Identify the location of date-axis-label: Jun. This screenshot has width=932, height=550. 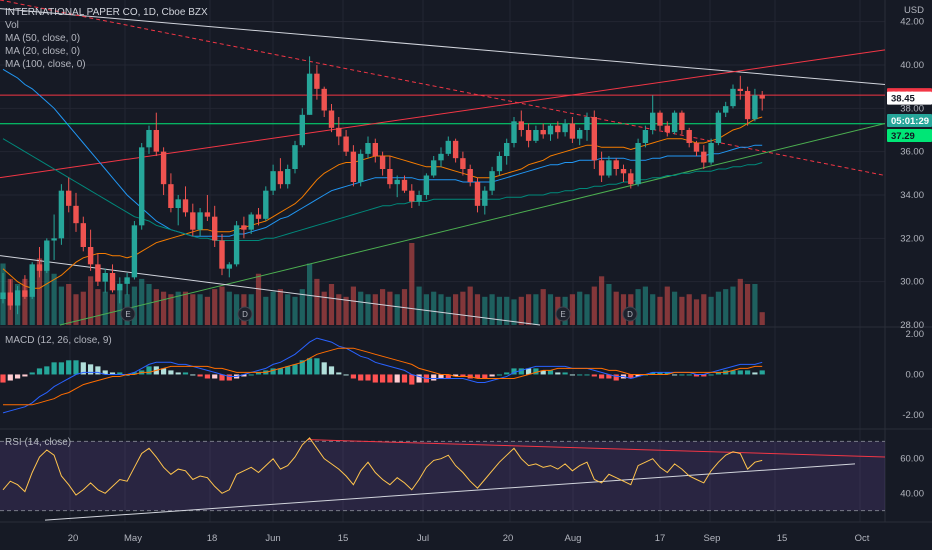
(272, 538).